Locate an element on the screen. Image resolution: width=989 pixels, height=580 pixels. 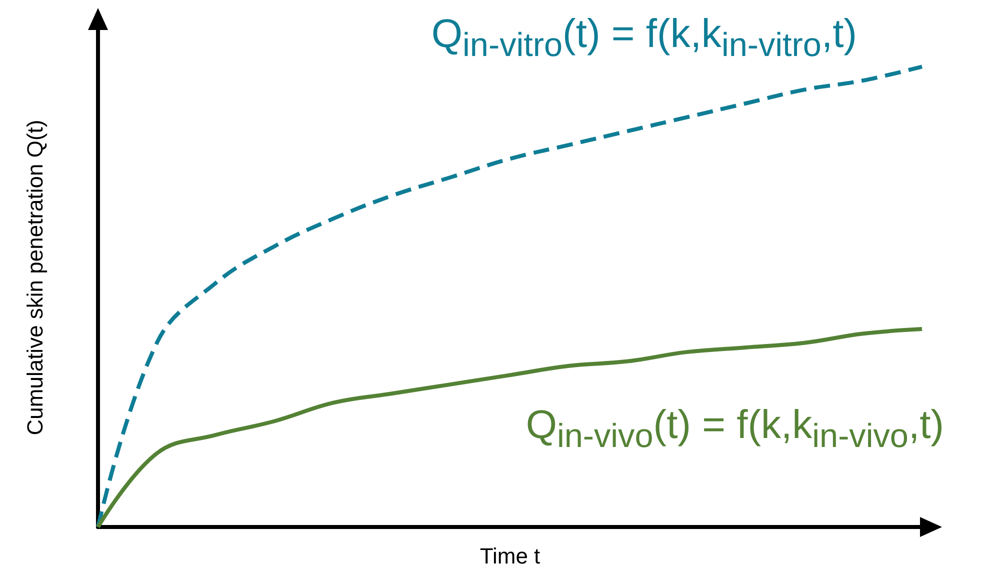
x-axis-title: Time t is located at coordinates (510, 556).